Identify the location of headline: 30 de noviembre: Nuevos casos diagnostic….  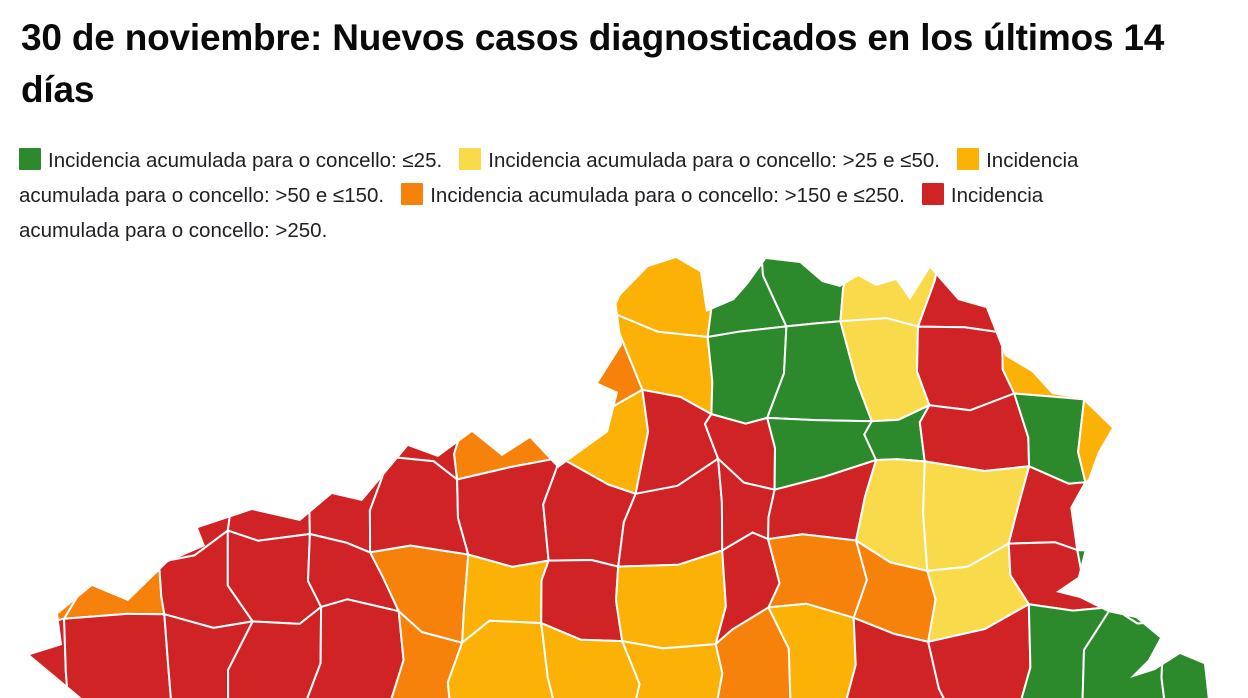
(593, 63).